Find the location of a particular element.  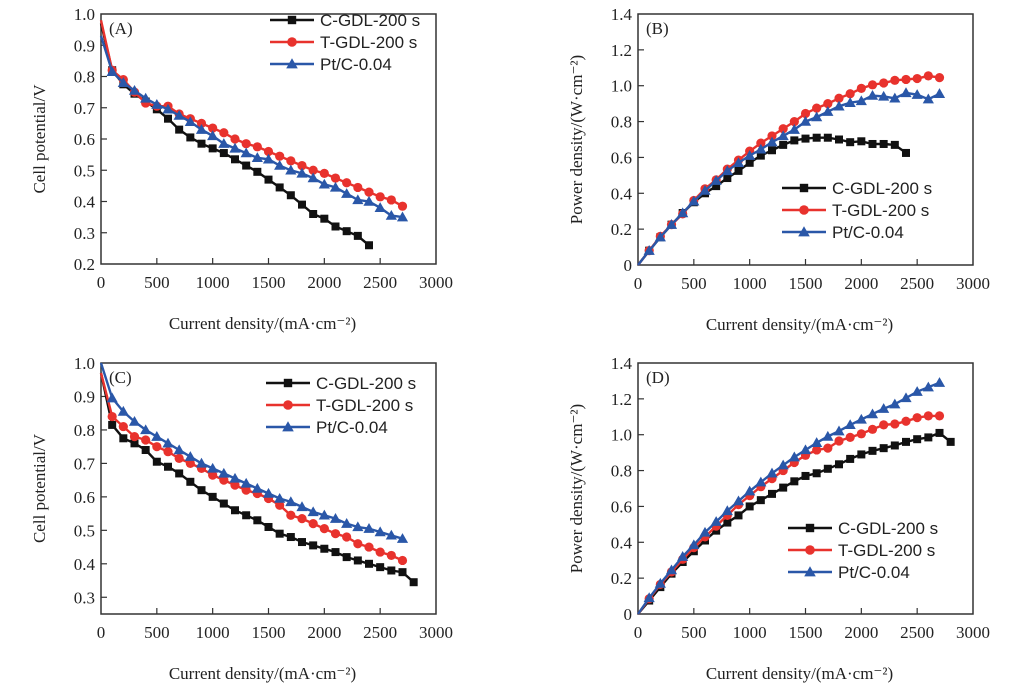

y-tick-label: 0.9 is located at coordinates (84, 396).